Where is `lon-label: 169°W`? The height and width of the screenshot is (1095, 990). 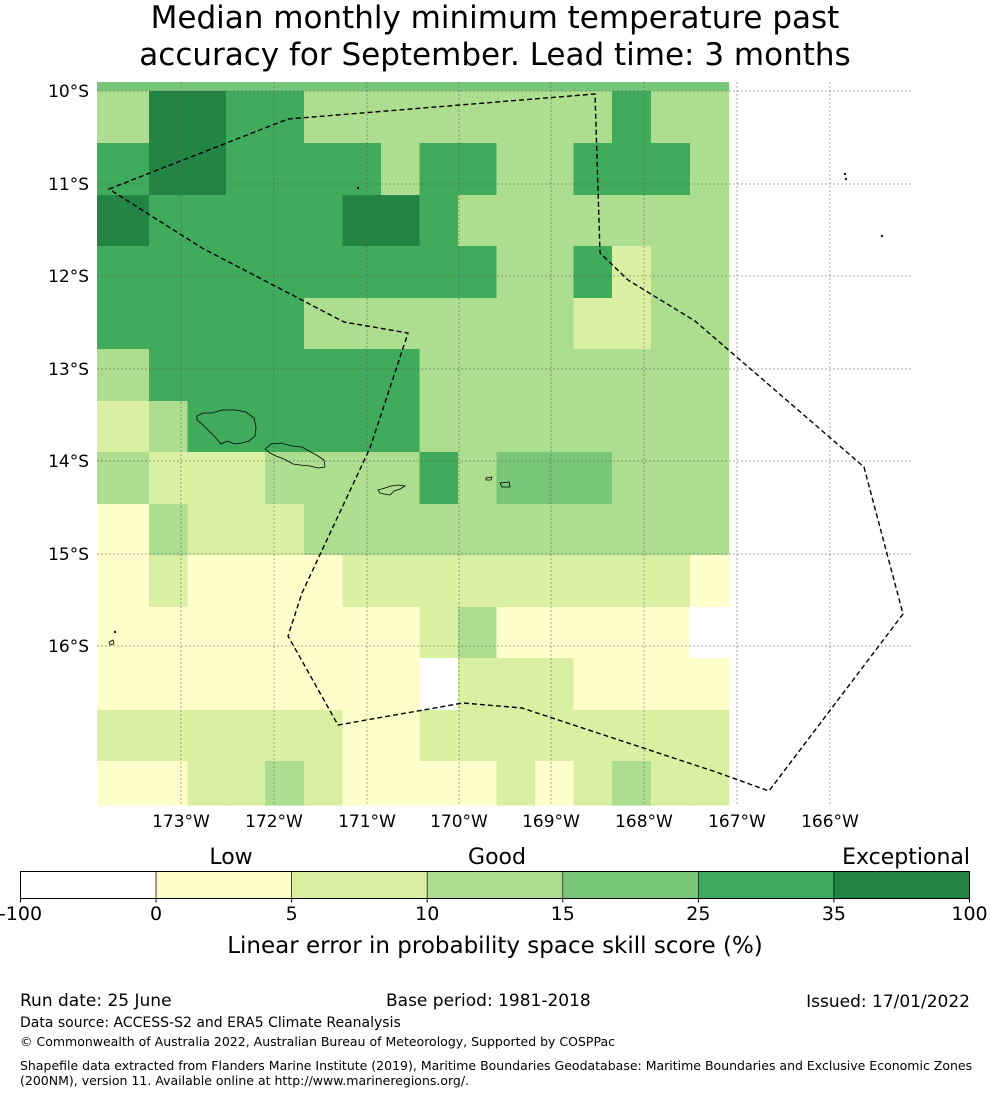 lon-label: 169°W is located at coordinates (551, 822).